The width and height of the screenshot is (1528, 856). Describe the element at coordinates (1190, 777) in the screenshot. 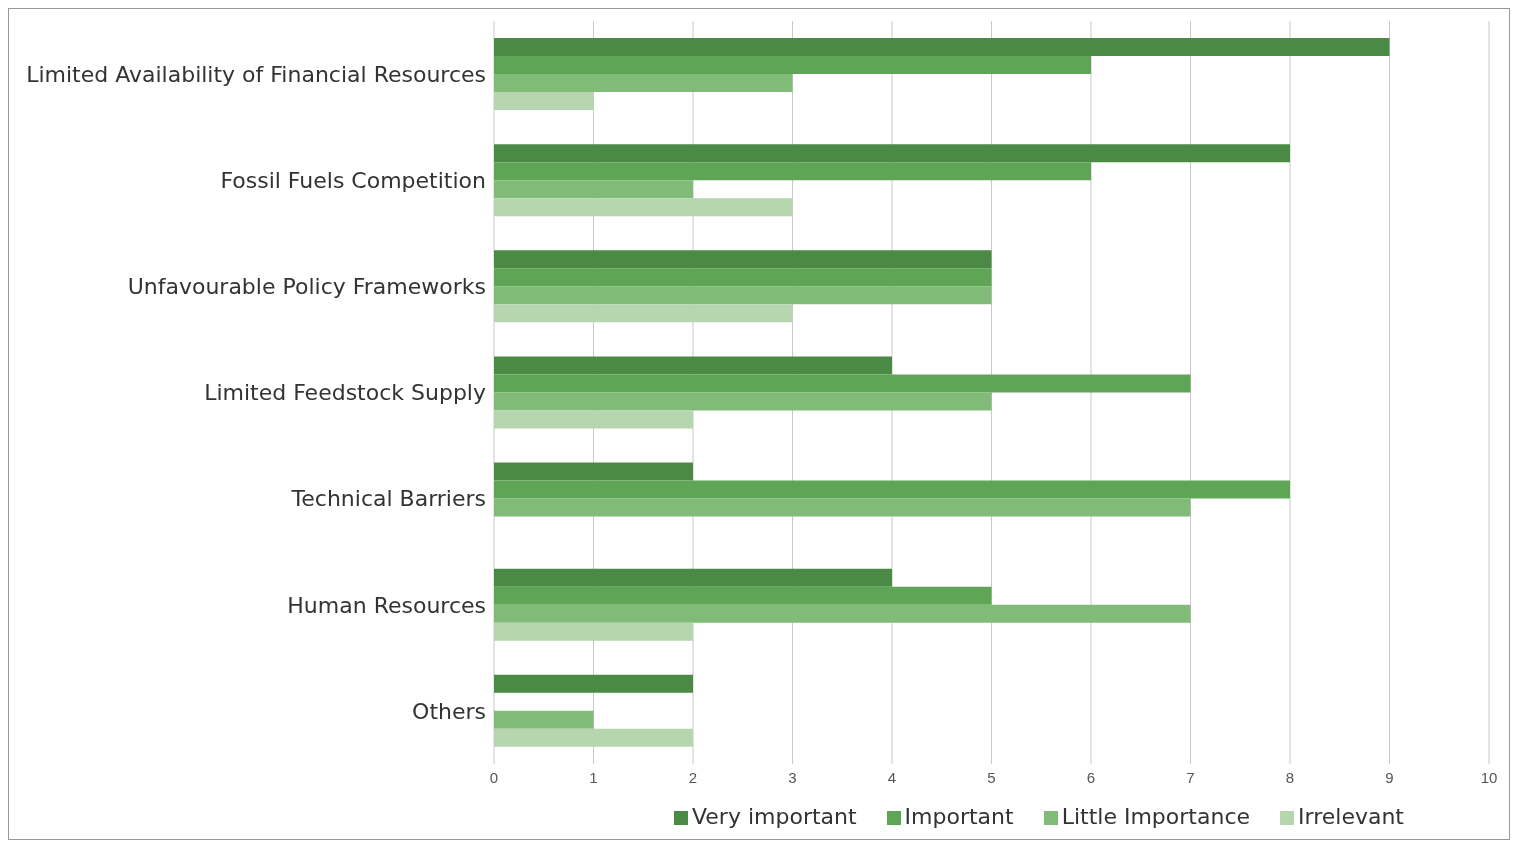

I see `x-tick-label: 7` at that location.